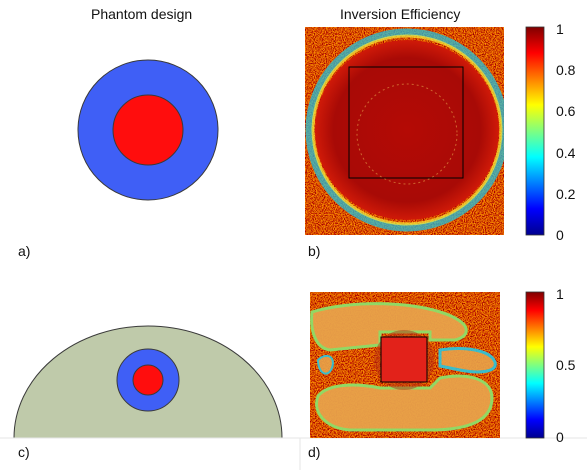 The width and height of the screenshot is (587, 470). I want to click on vivo-roi-fill, so click(404, 359).